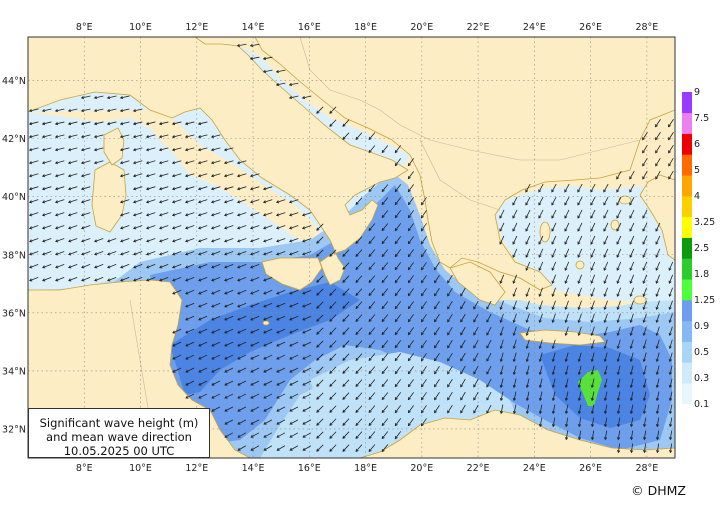 The height and width of the screenshot is (509, 720). What do you see at coordinates (580, 265) in the screenshot?
I see `naxos` at bounding box center [580, 265].